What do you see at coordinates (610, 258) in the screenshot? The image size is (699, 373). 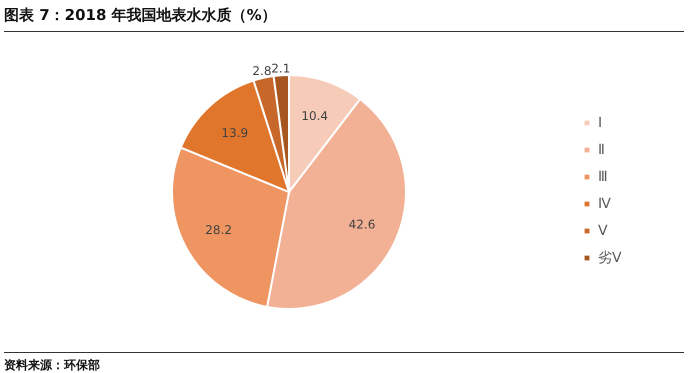 I see `legend-label: 劣Ⅴ` at bounding box center [610, 258].